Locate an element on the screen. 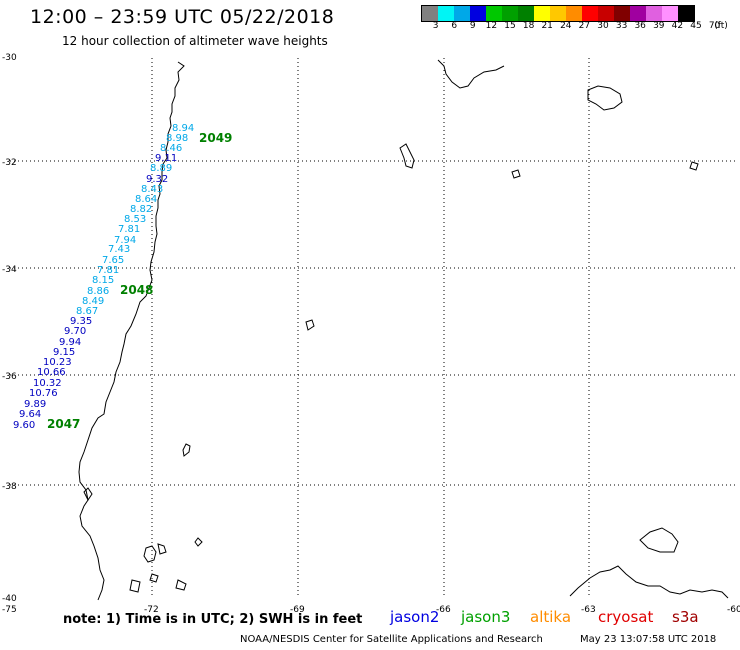  legend-label: 36 is located at coordinates (640, 26).